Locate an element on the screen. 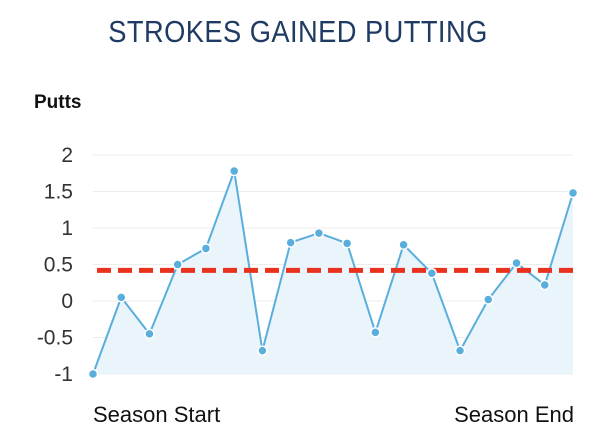 The width and height of the screenshot is (596, 446). y-tick-label: 1 is located at coordinates (67, 228).